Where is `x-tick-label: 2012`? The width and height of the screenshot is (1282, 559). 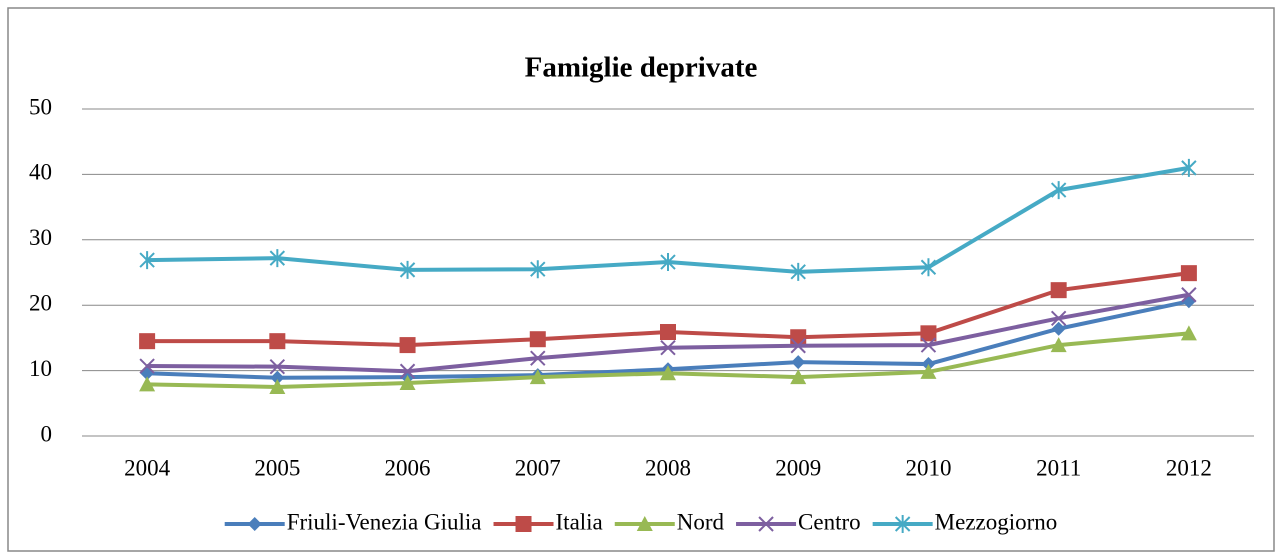 x-tick-label: 2012 is located at coordinates (1189, 467).